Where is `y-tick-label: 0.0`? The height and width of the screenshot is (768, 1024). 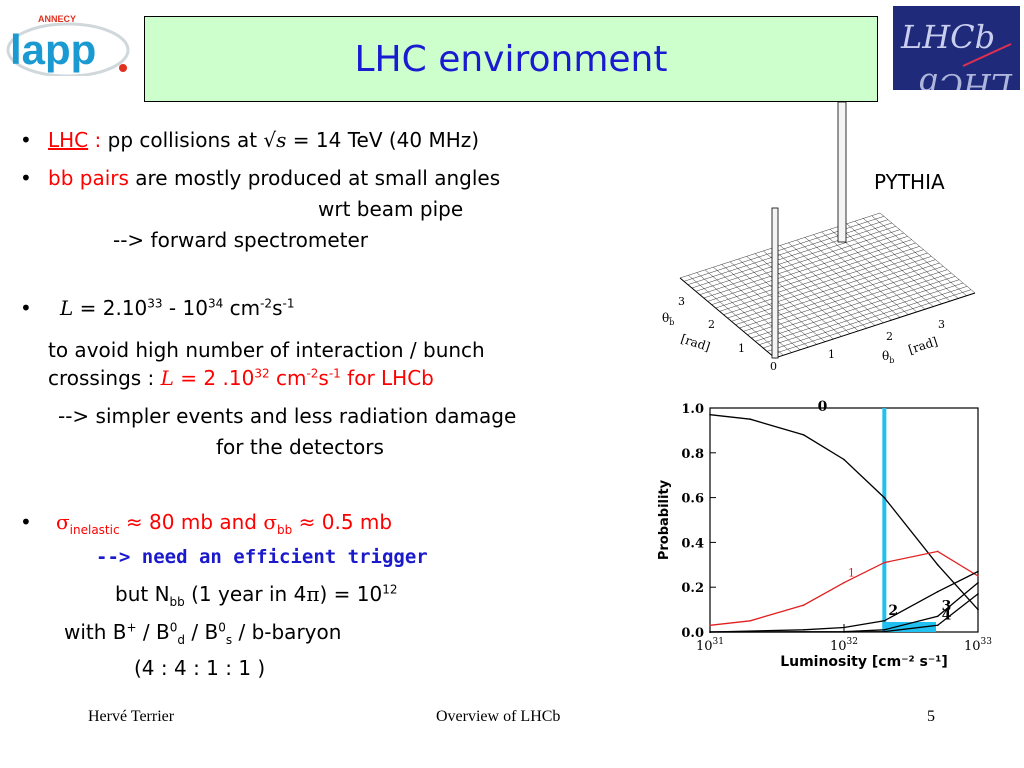 y-tick-label: 0.0 is located at coordinates (692, 633).